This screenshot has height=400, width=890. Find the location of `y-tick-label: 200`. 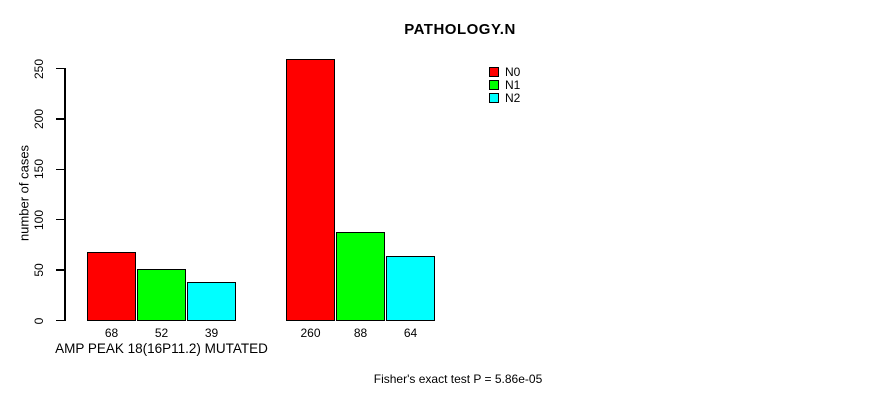

y-tick-label: 200 is located at coordinates (39, 118).